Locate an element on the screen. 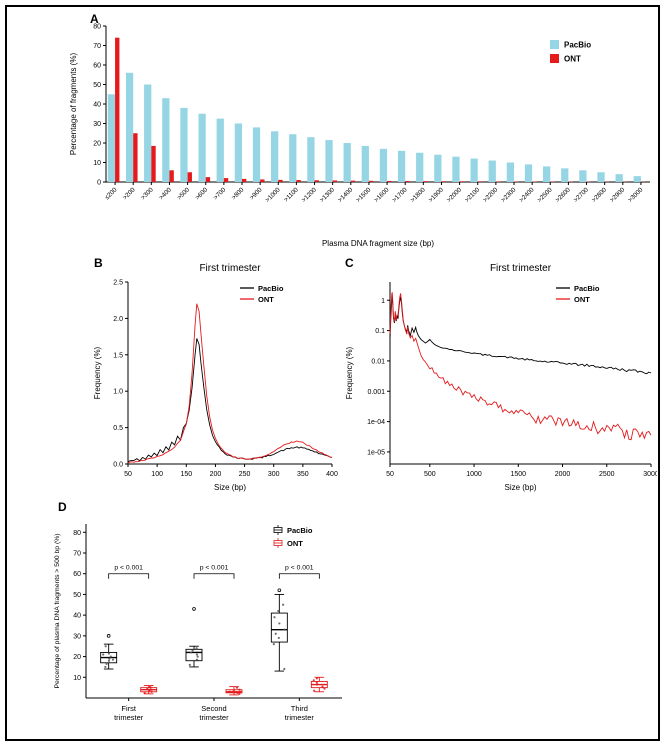  x-tick-label: 250 is located at coordinates (245, 474).